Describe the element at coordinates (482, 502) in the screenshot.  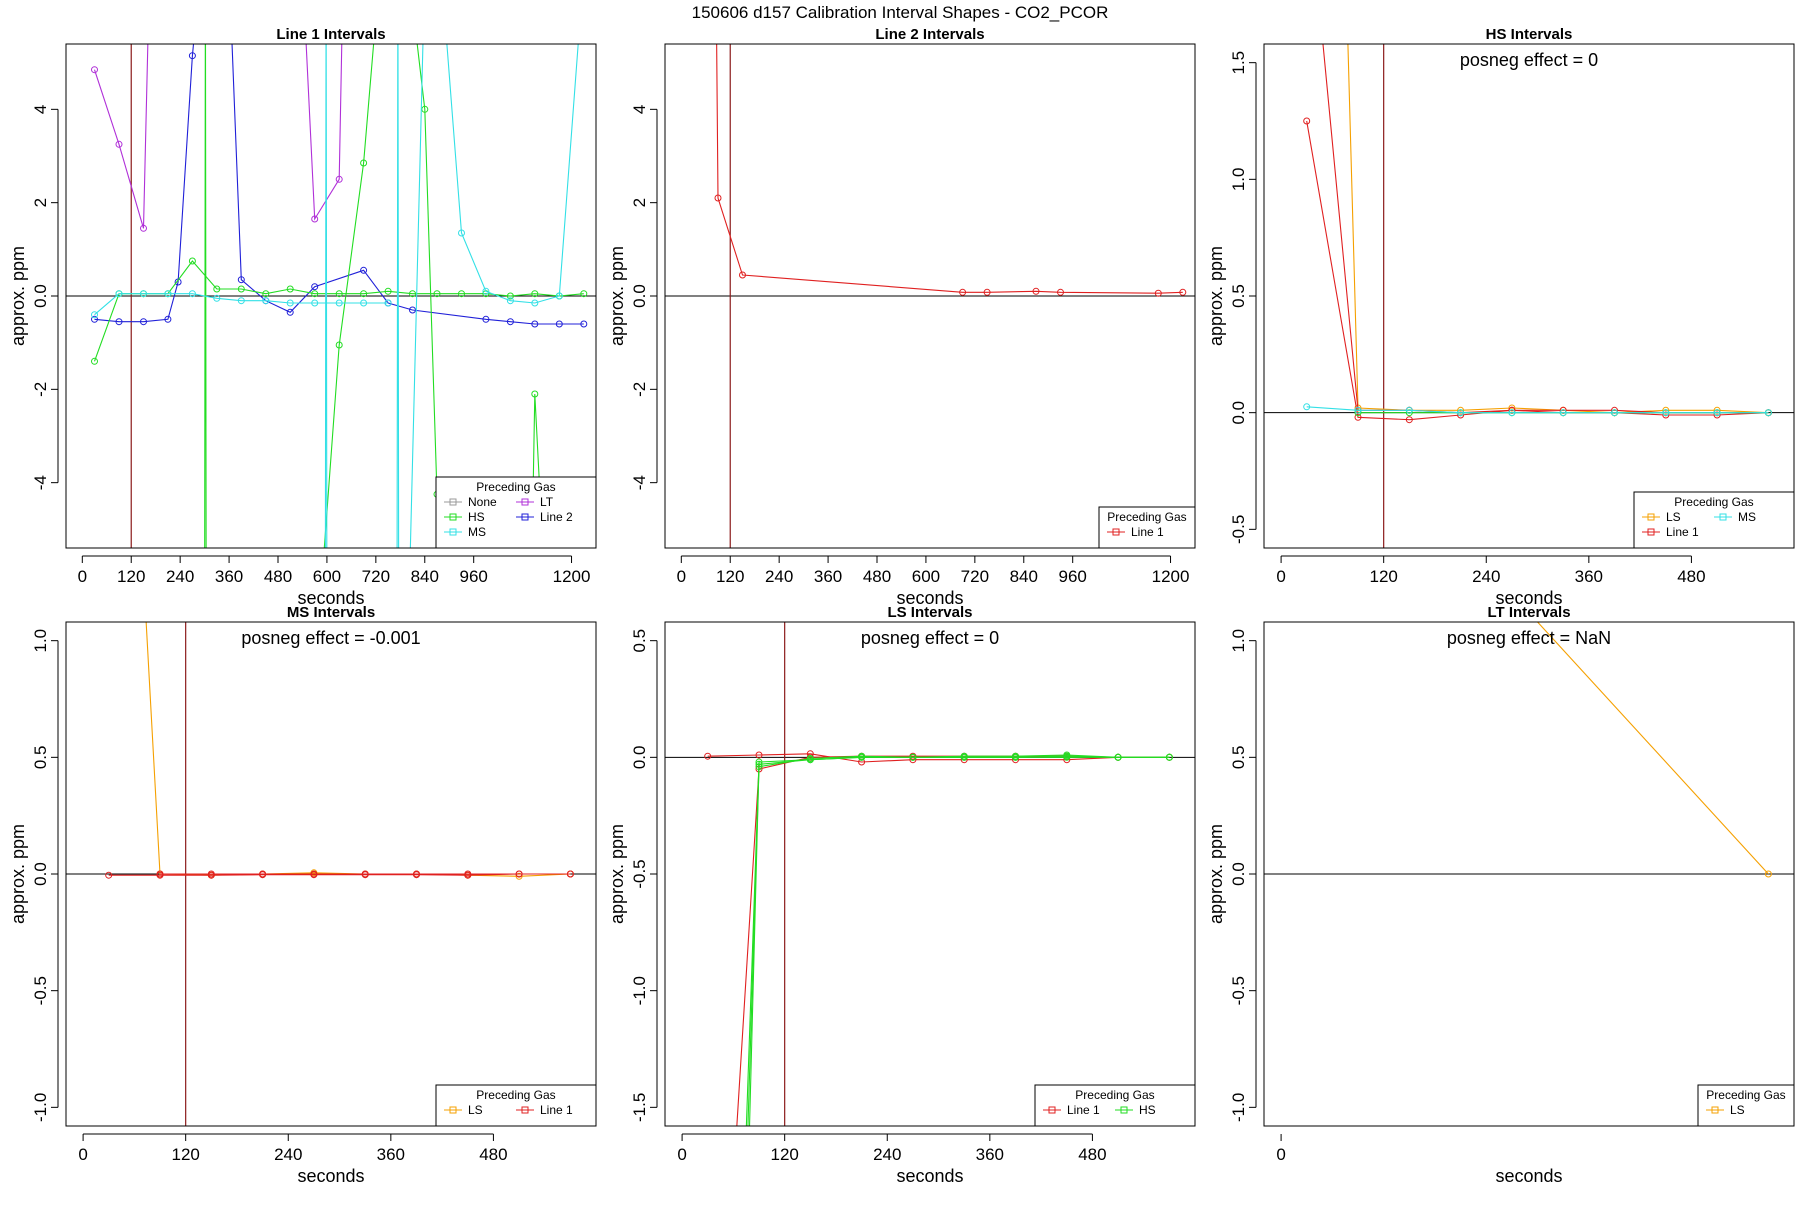
I see `legend-label: None` at that location.